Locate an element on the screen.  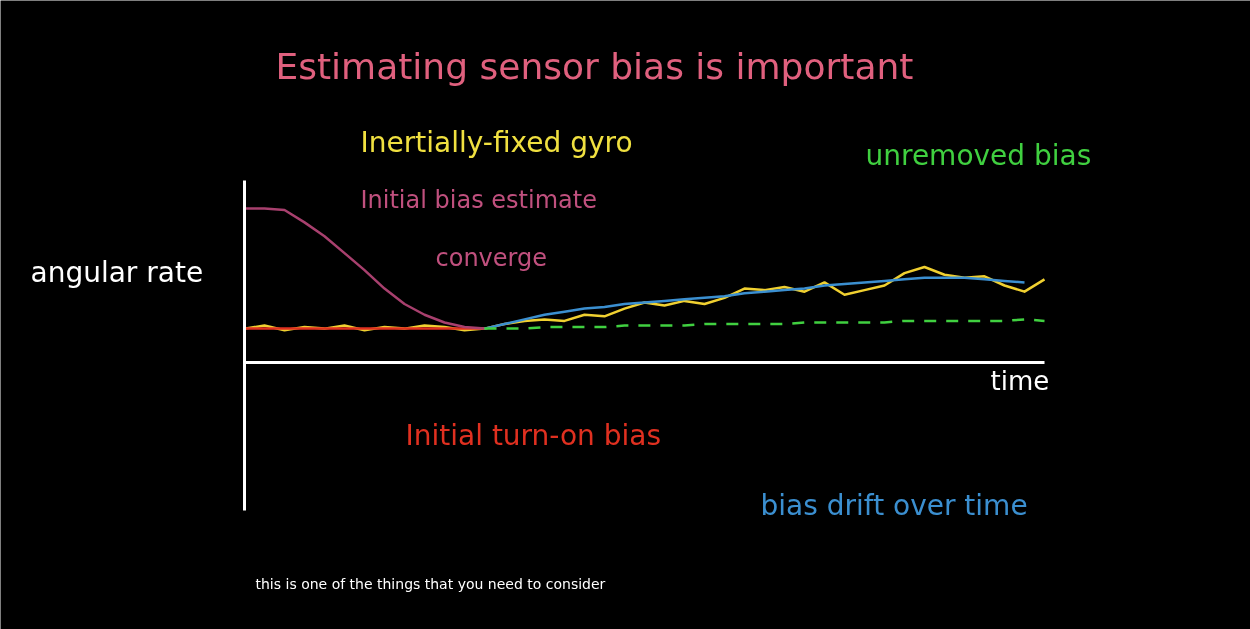
text: this is one of the things that you need to consider is located at coordinates (430, 583).